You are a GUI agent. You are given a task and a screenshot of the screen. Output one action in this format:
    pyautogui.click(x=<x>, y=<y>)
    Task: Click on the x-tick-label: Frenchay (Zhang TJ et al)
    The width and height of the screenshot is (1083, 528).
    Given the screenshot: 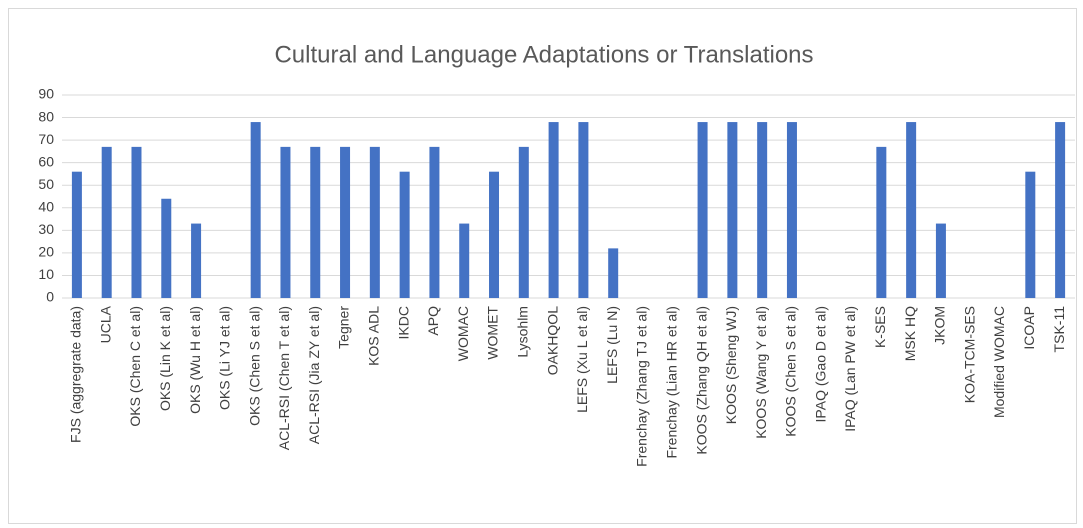 What is the action you would take?
    pyautogui.click(x=642, y=386)
    